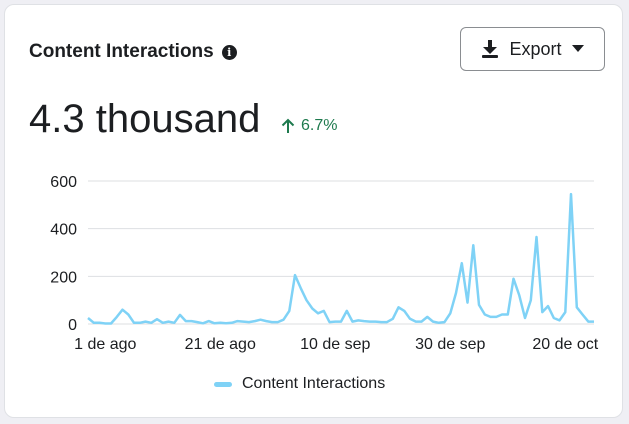 The image size is (629, 424). Describe the element at coordinates (450, 344) in the screenshot. I see `x-tick-label: 30 de sep` at that location.